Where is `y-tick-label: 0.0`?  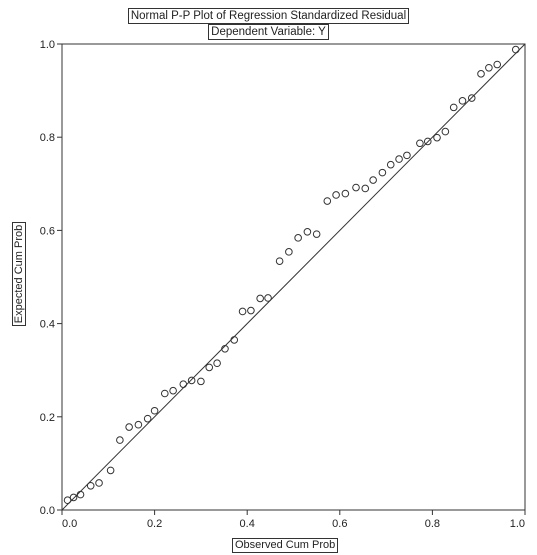 y-tick-label: 0.0 is located at coordinates (47, 511).